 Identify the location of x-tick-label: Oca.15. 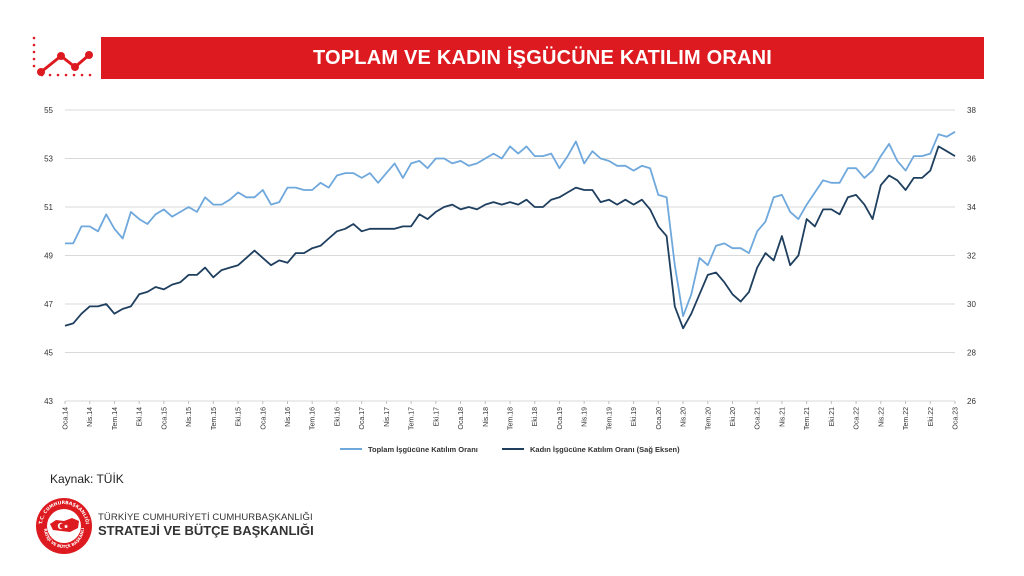
(164, 418).